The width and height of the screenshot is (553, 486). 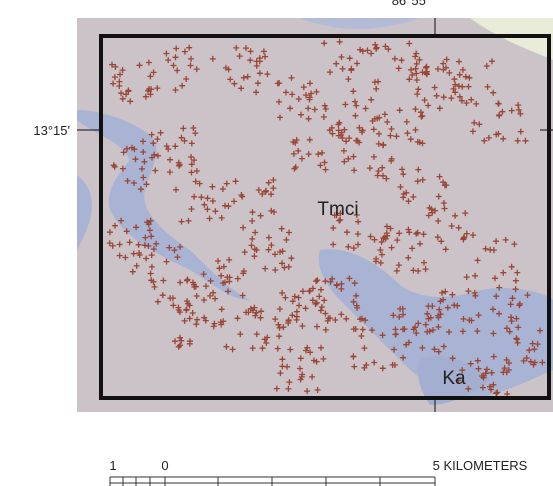 What do you see at coordinates (511, 39) in the screenshot?
I see `unit-area` at bounding box center [511, 39].